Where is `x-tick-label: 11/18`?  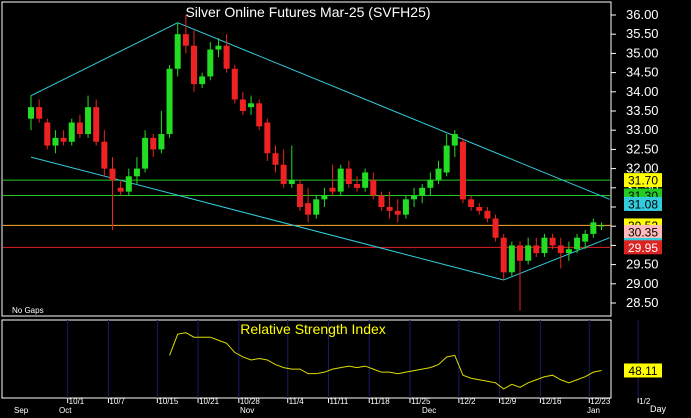 x-tick-label: 11/18 is located at coordinates (380, 401).